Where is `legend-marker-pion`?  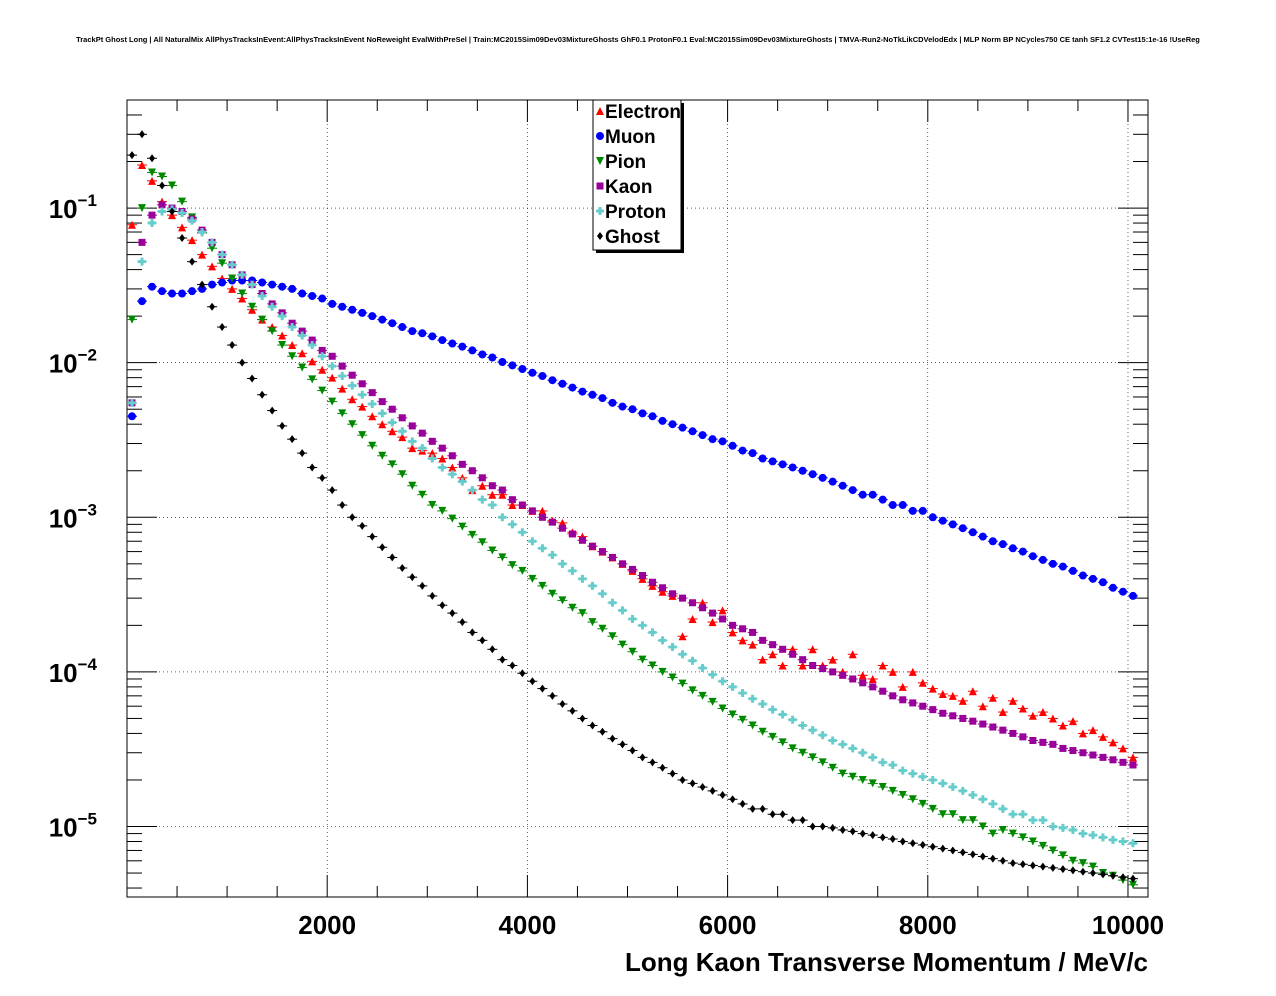 legend-marker-pion is located at coordinates (600, 161).